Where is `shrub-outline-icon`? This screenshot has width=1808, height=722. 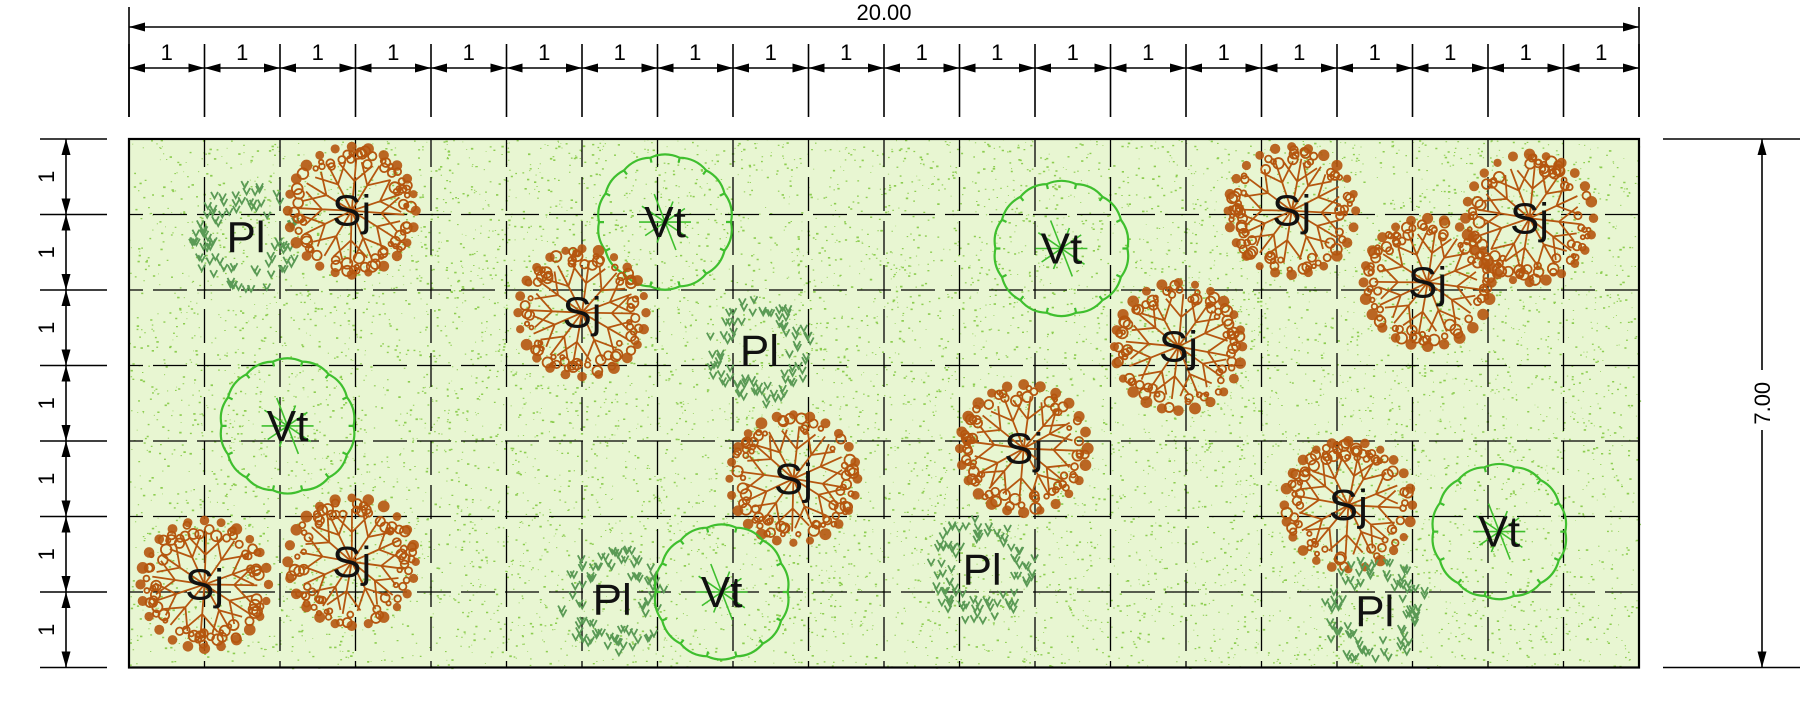 shrub-outline-icon is located at coordinates (1499, 531).